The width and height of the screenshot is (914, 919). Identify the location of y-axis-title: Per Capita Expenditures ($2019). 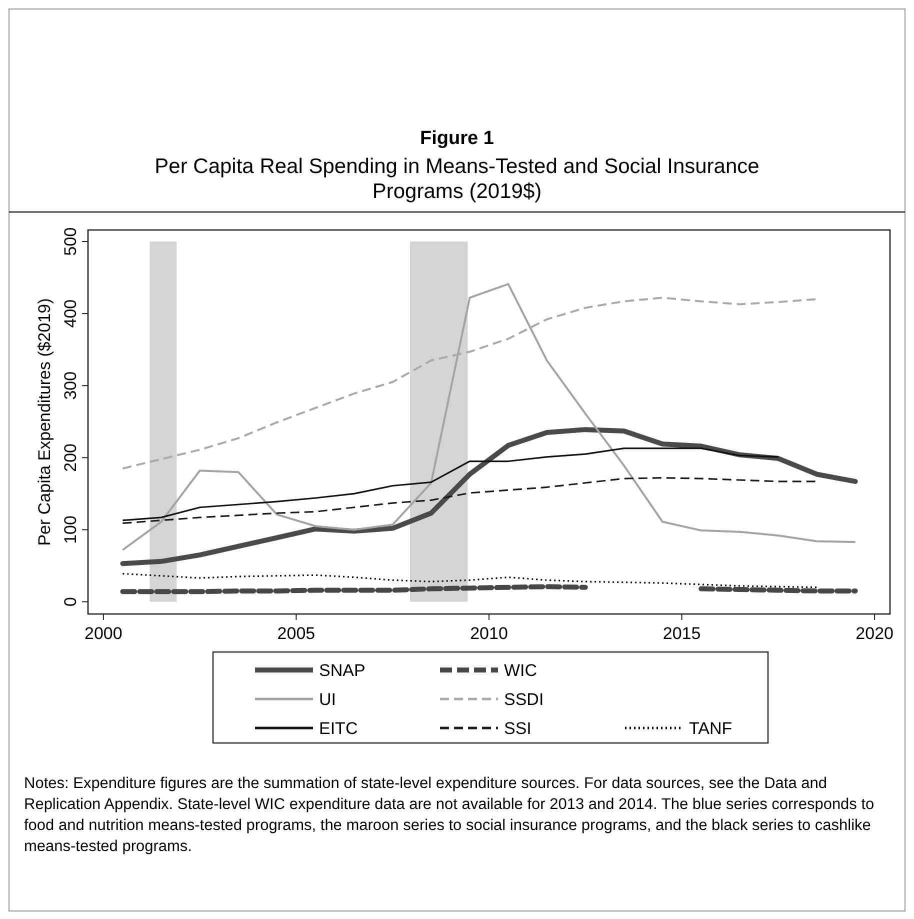
(44, 422).